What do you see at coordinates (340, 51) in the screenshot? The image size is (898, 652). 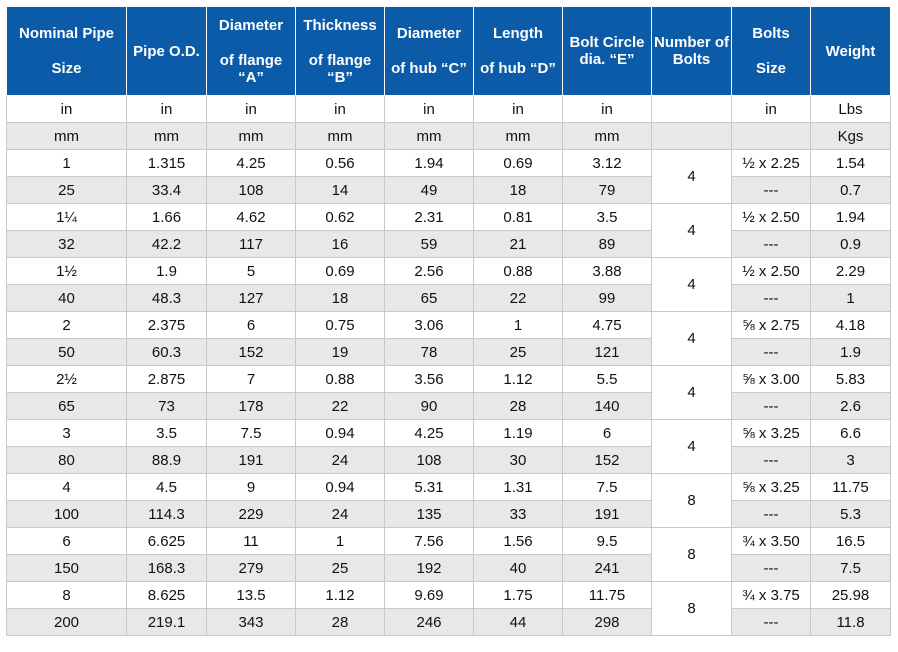 I see `header-thickness-of-flange: Thickness of flange “B”` at bounding box center [340, 51].